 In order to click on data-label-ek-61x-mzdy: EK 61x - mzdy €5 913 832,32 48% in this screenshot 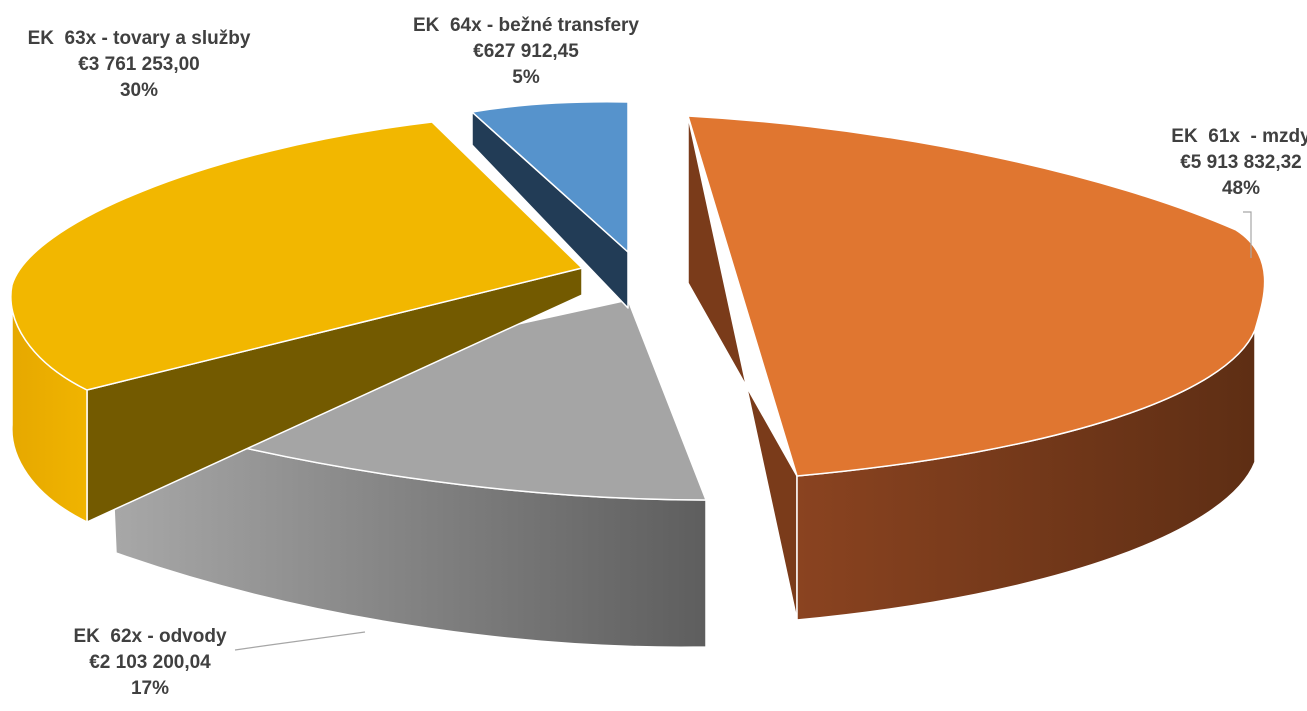, I will do `click(1239, 162)`.